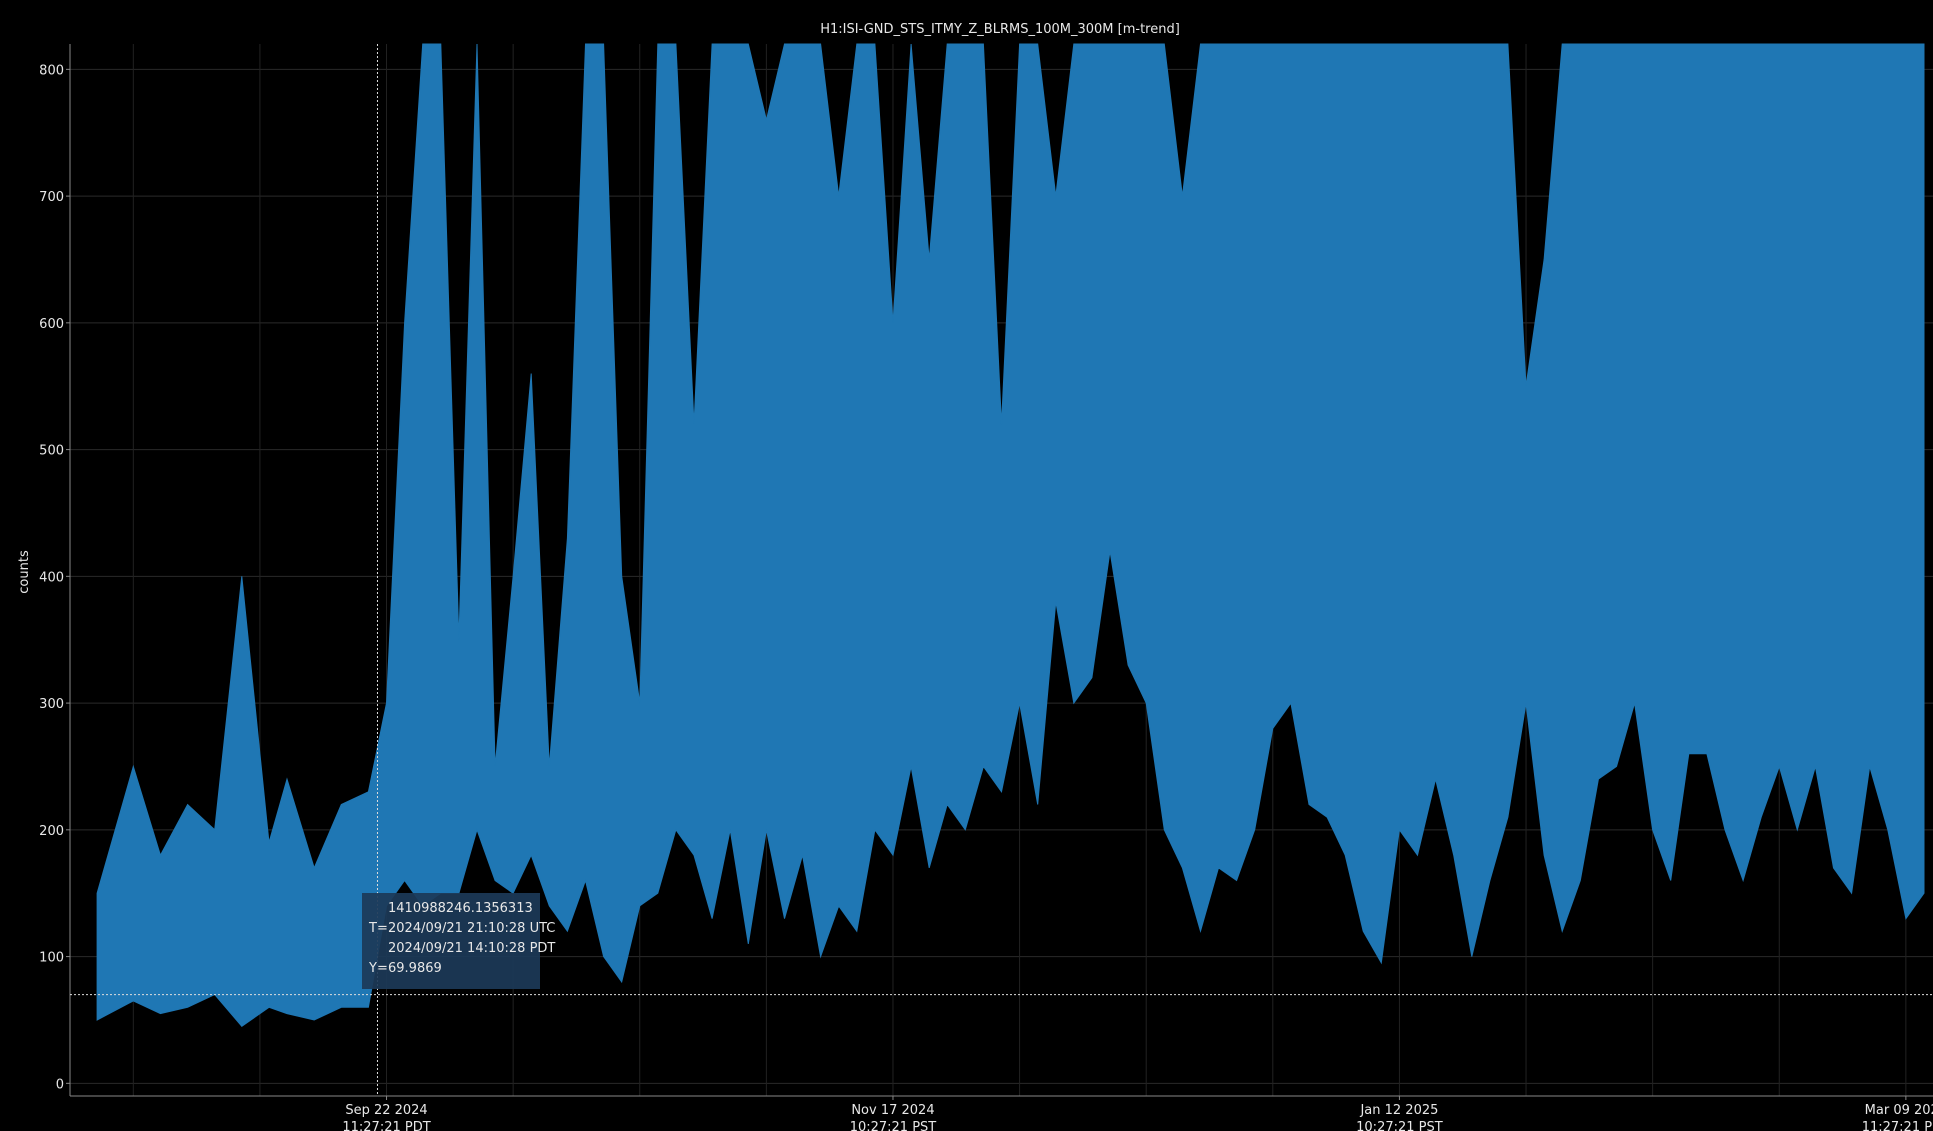  What do you see at coordinates (460, 908) in the screenshot?
I see `cursor-gps-time: 1410988246.1356313` at bounding box center [460, 908].